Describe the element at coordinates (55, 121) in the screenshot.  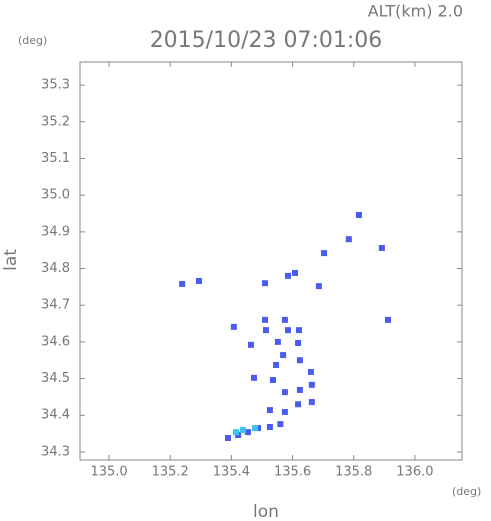
I see `y-tick-label: 35.2` at that location.